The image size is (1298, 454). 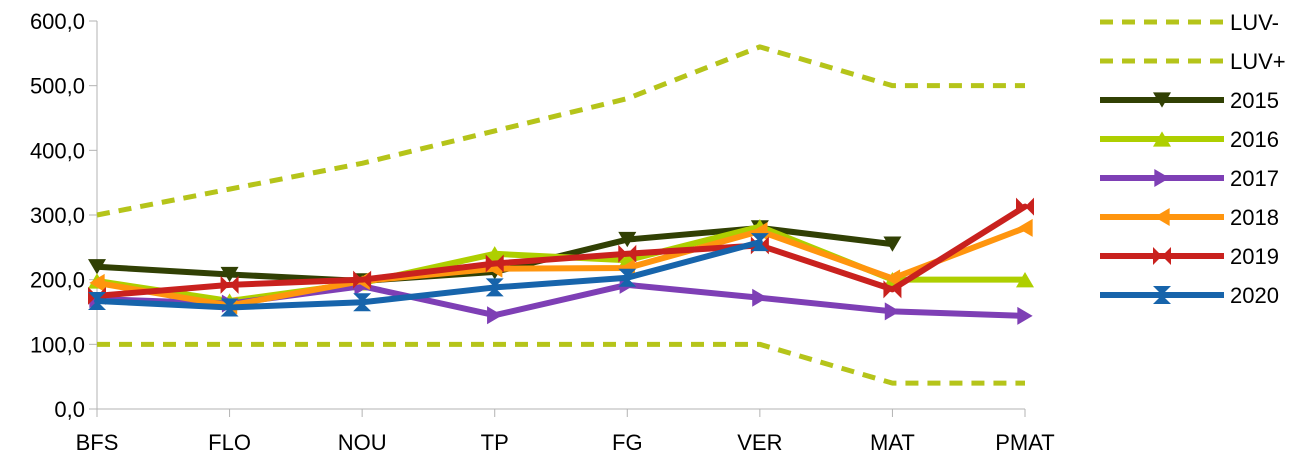 I want to click on x-tick-label: BFS, so click(x=97, y=442).